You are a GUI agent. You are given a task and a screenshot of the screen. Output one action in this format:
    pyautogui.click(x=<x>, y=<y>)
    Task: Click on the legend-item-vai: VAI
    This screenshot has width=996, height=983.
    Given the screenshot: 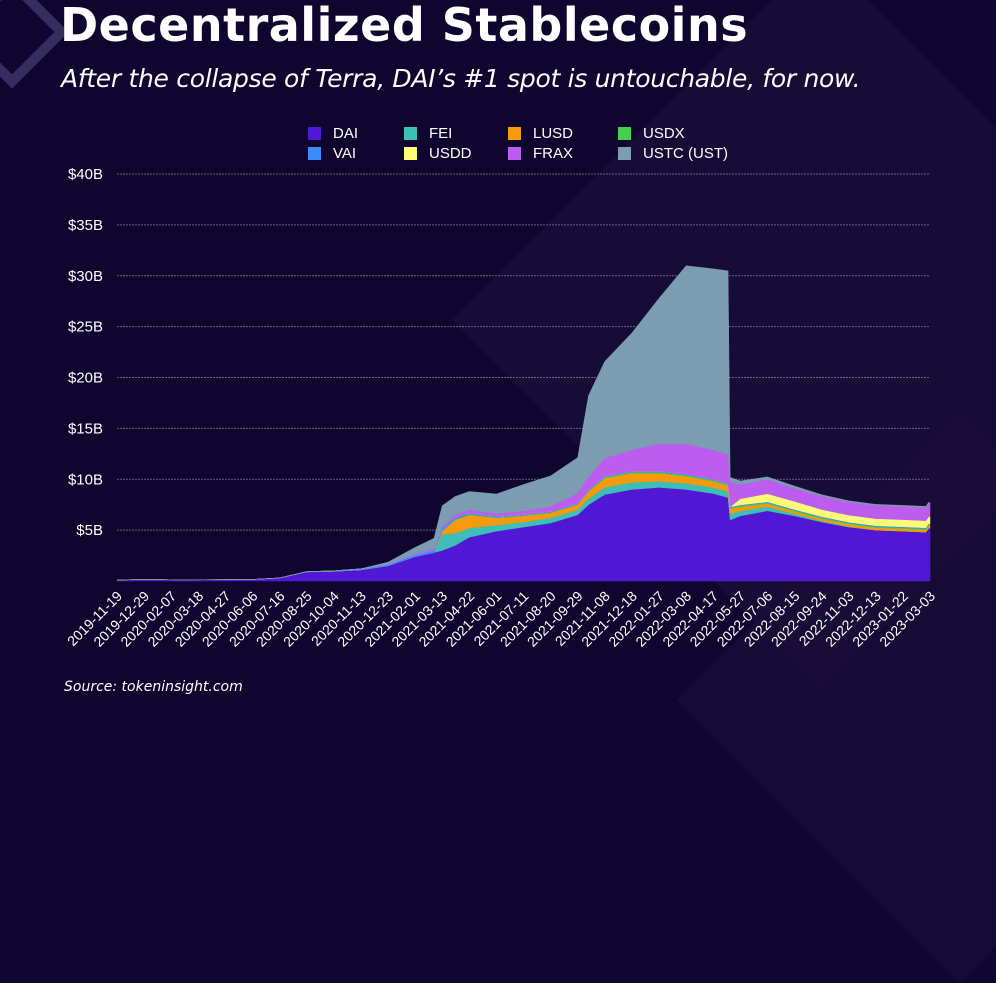 What is the action you would take?
    pyautogui.click(x=356, y=153)
    